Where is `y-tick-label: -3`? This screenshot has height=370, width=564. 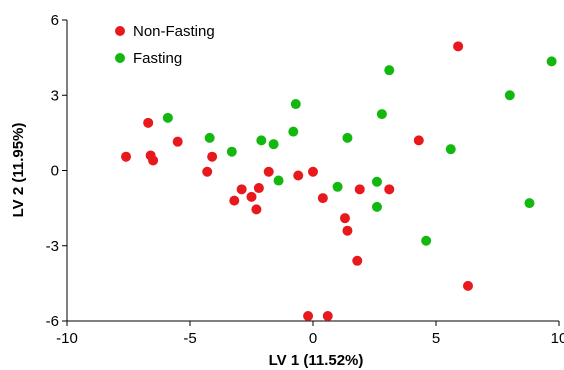 y-tick-label: -3 is located at coordinates (52, 246).